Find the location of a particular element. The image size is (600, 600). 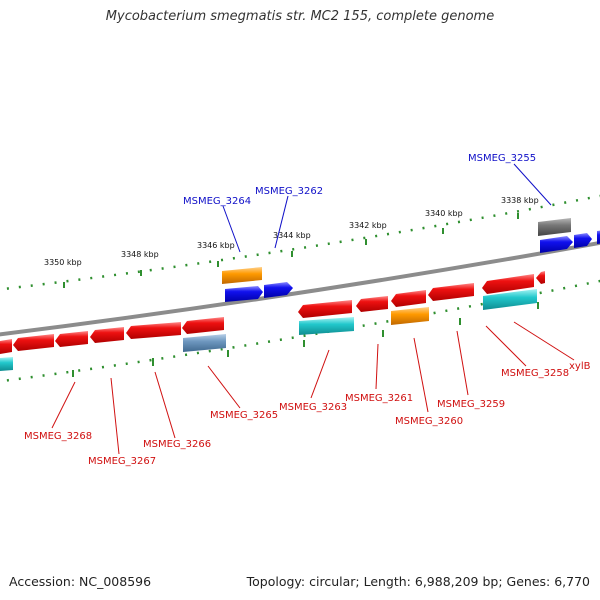

scale-label: 3342 kbp is located at coordinates (368, 225).